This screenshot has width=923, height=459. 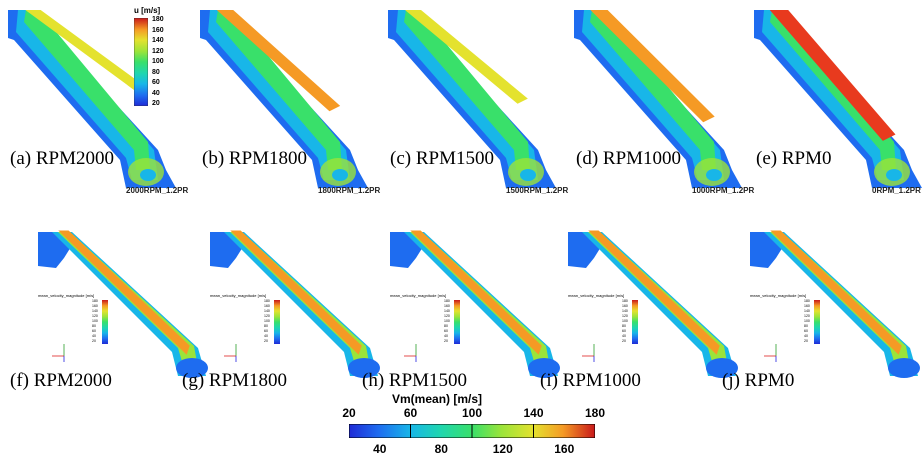 What do you see at coordinates (442, 158) in the screenshot?
I see `caption-top-2: (c) RPM1500` at bounding box center [442, 158].